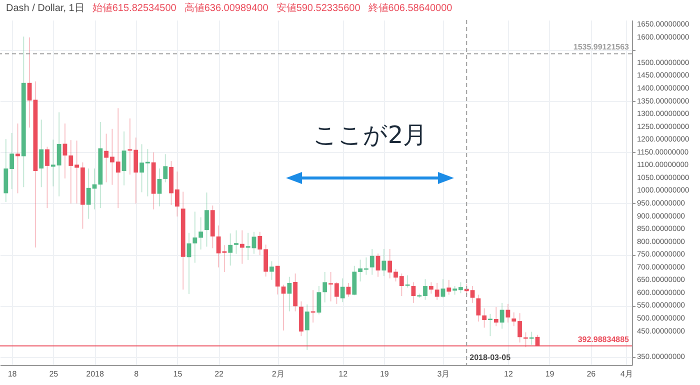  Describe the element at coordinates (137, 374) in the screenshot. I see `x-tick-label: 8` at that location.